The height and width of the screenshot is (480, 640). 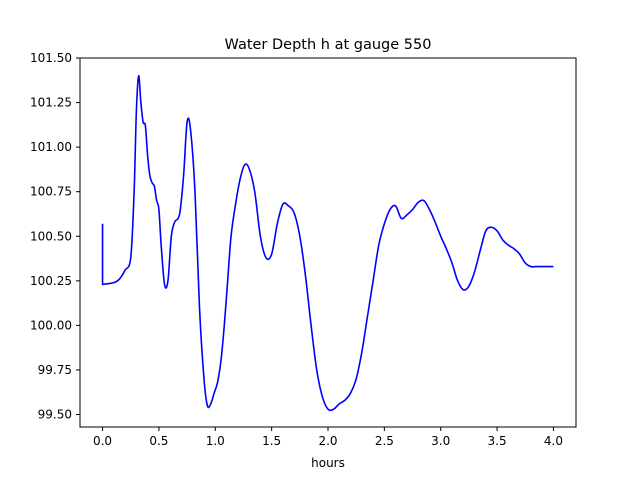 I want to click on x-tick-label: 2.5, so click(x=384, y=441).